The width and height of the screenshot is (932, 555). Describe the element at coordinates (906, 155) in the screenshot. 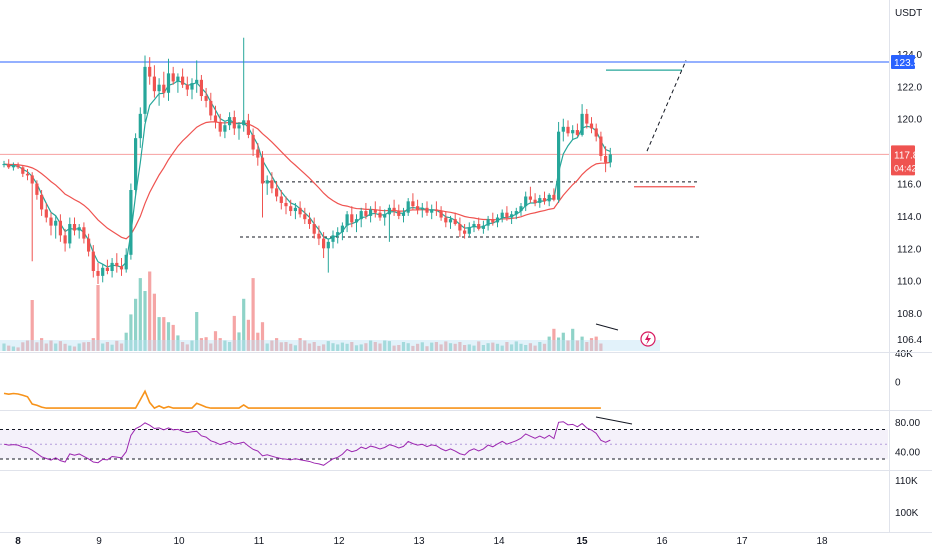

I see `last-price-value: 117.8` at that location.